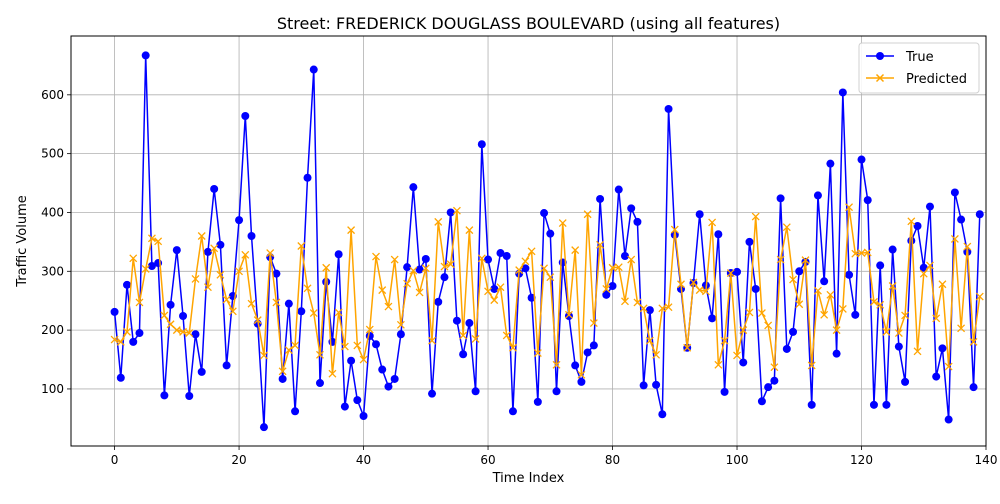  I want to click on x-tick-label: 100, so click(737, 460).